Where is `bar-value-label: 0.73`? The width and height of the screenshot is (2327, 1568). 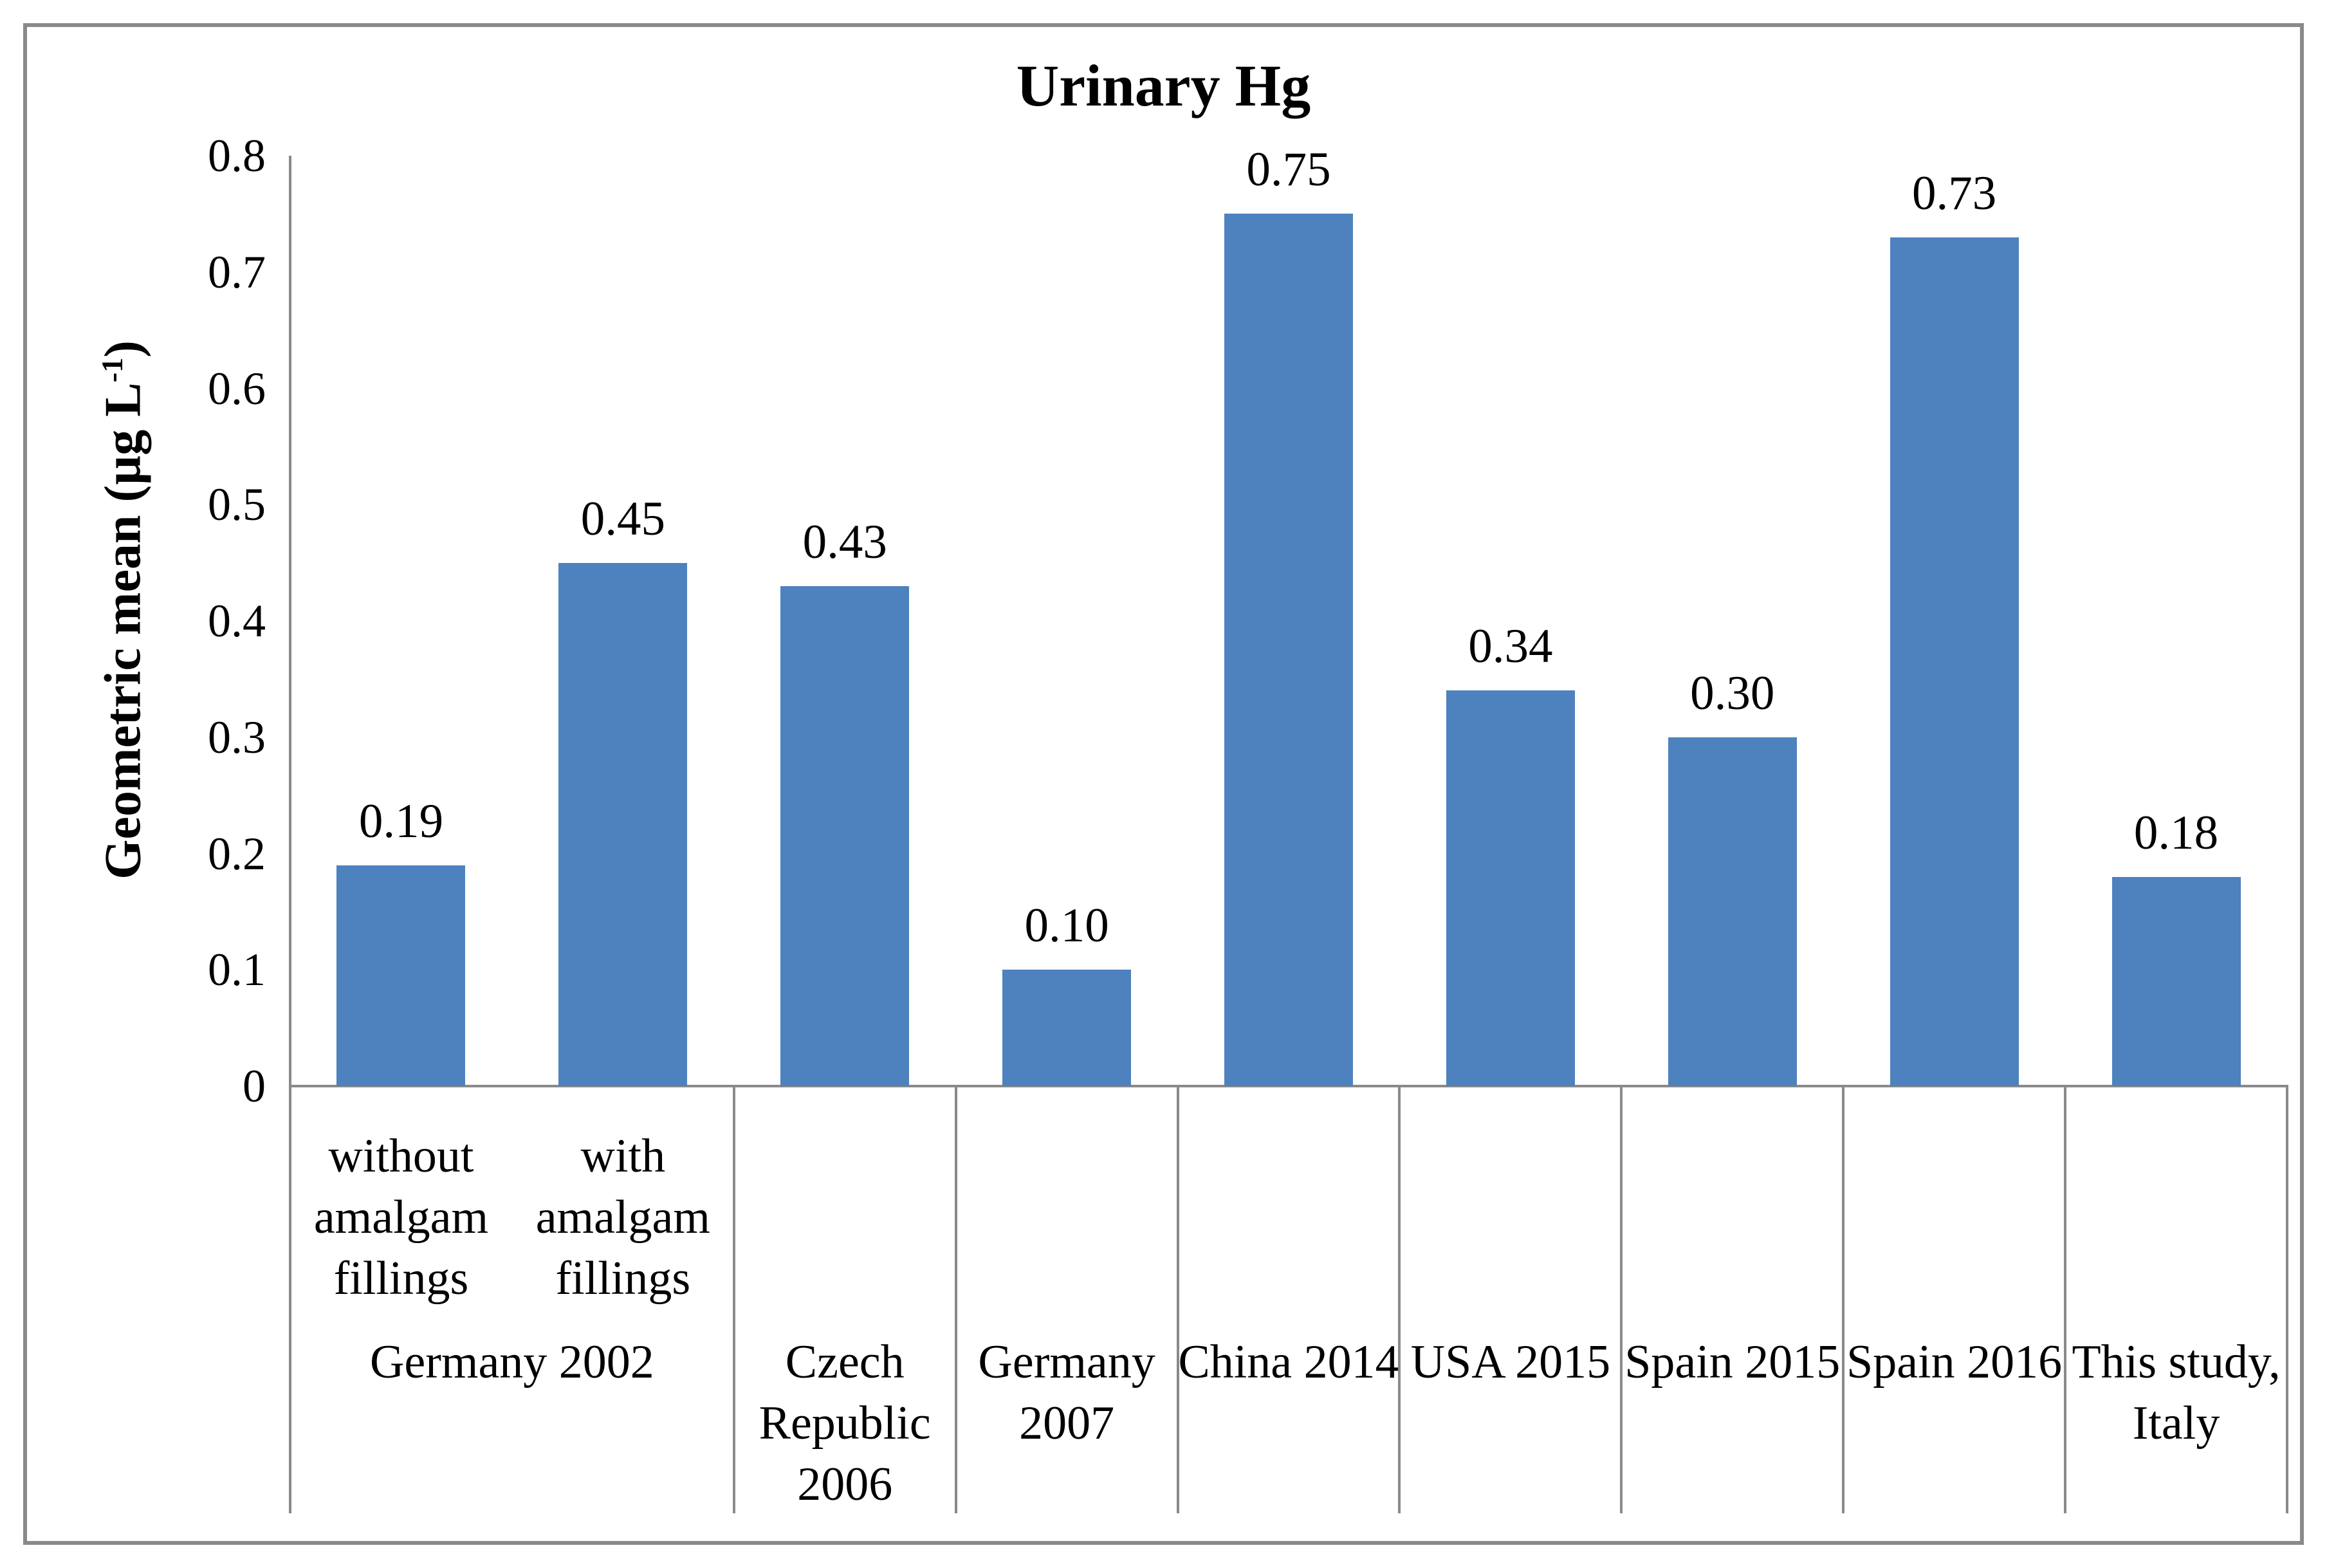
bar-value-label: 0.73 is located at coordinates (1954, 193).